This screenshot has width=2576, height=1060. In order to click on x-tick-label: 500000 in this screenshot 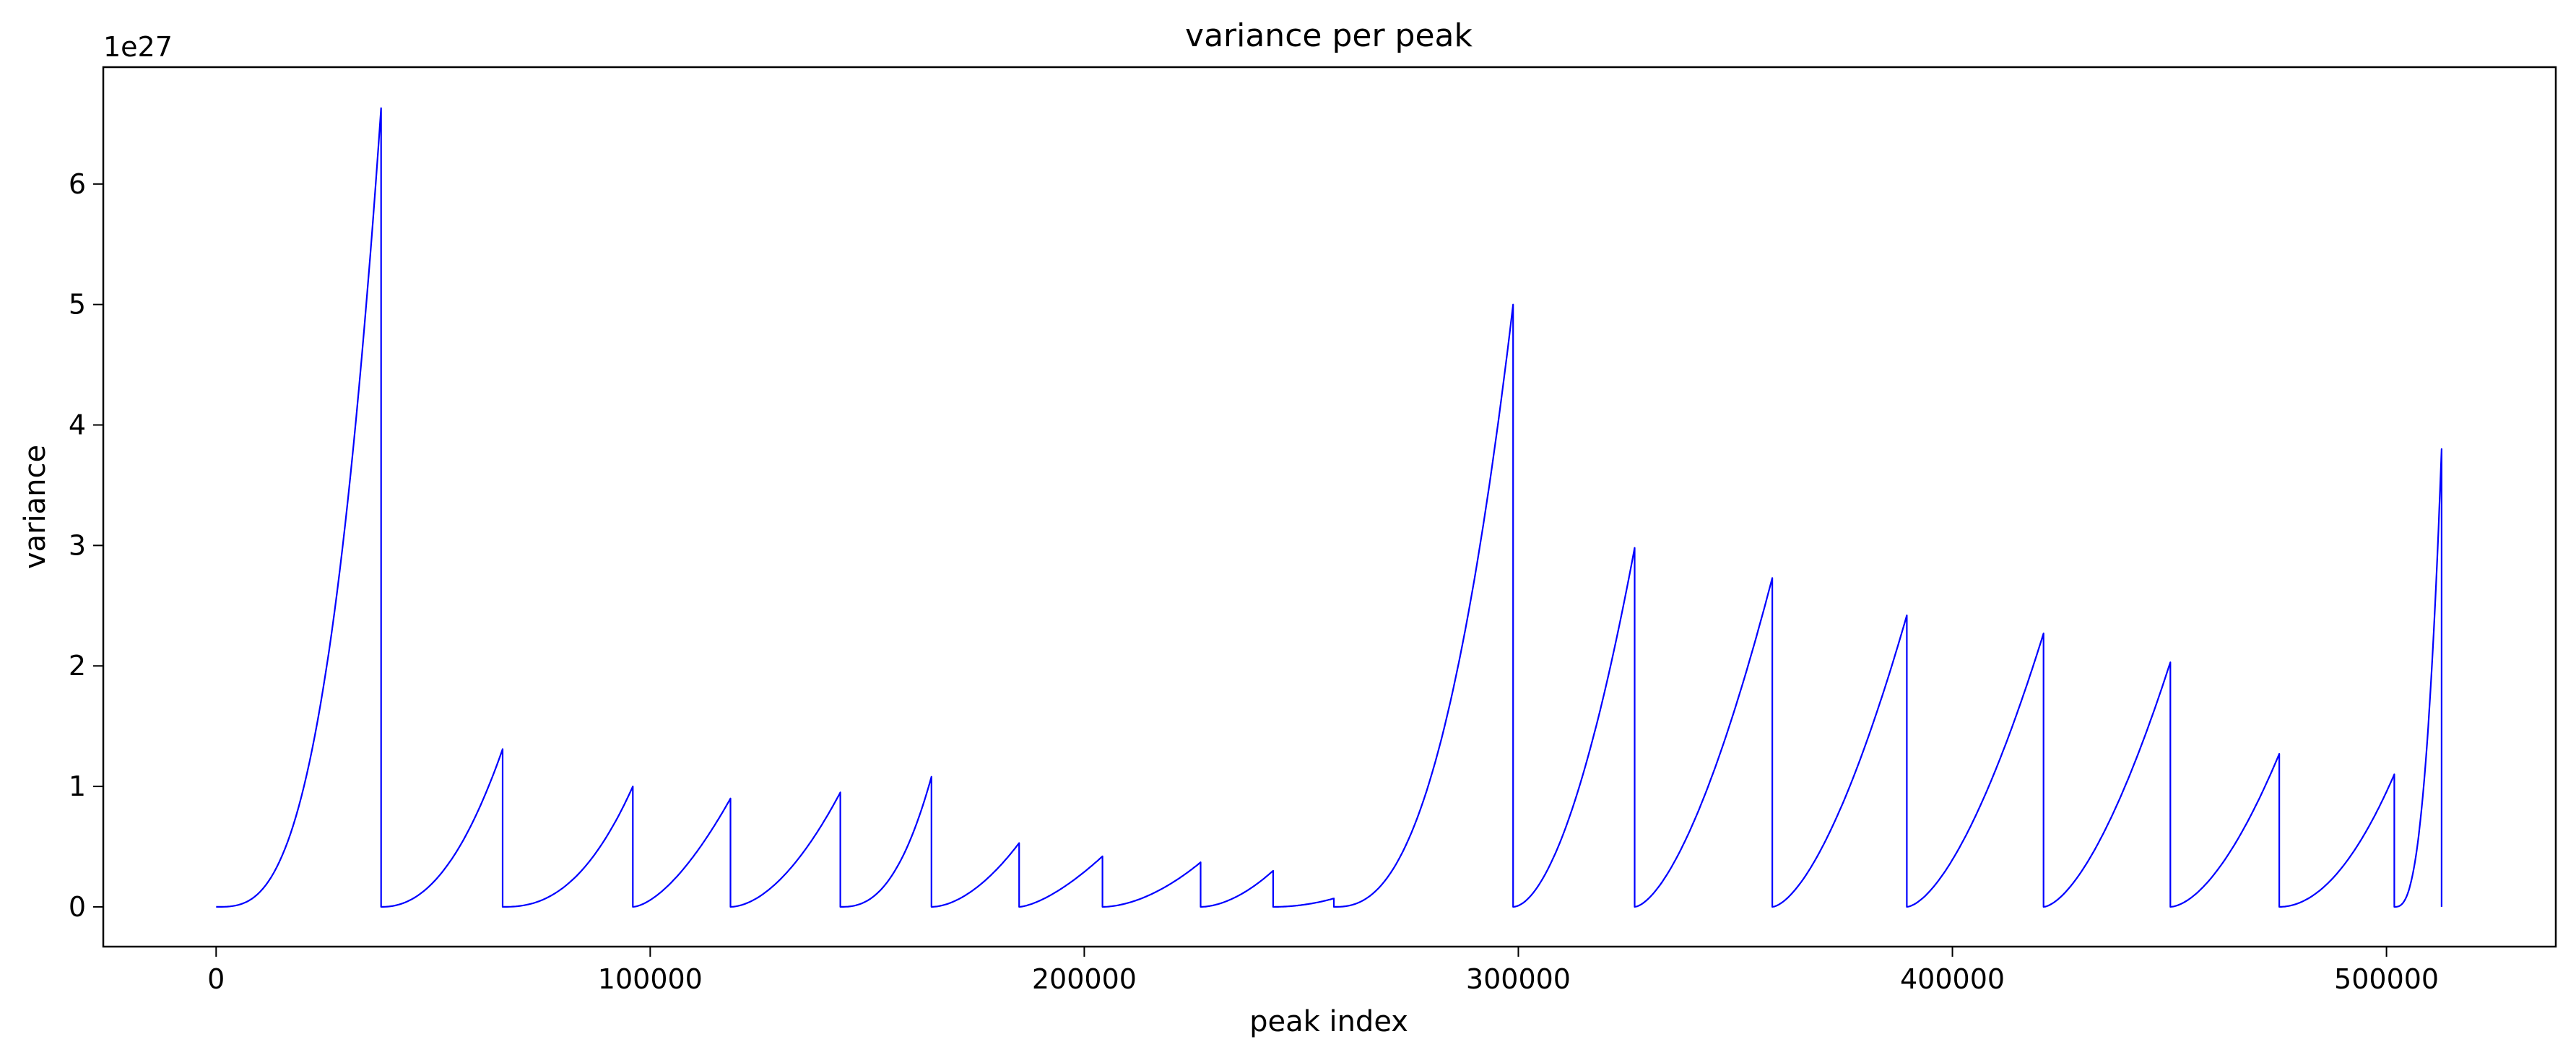, I will do `click(2386, 979)`.